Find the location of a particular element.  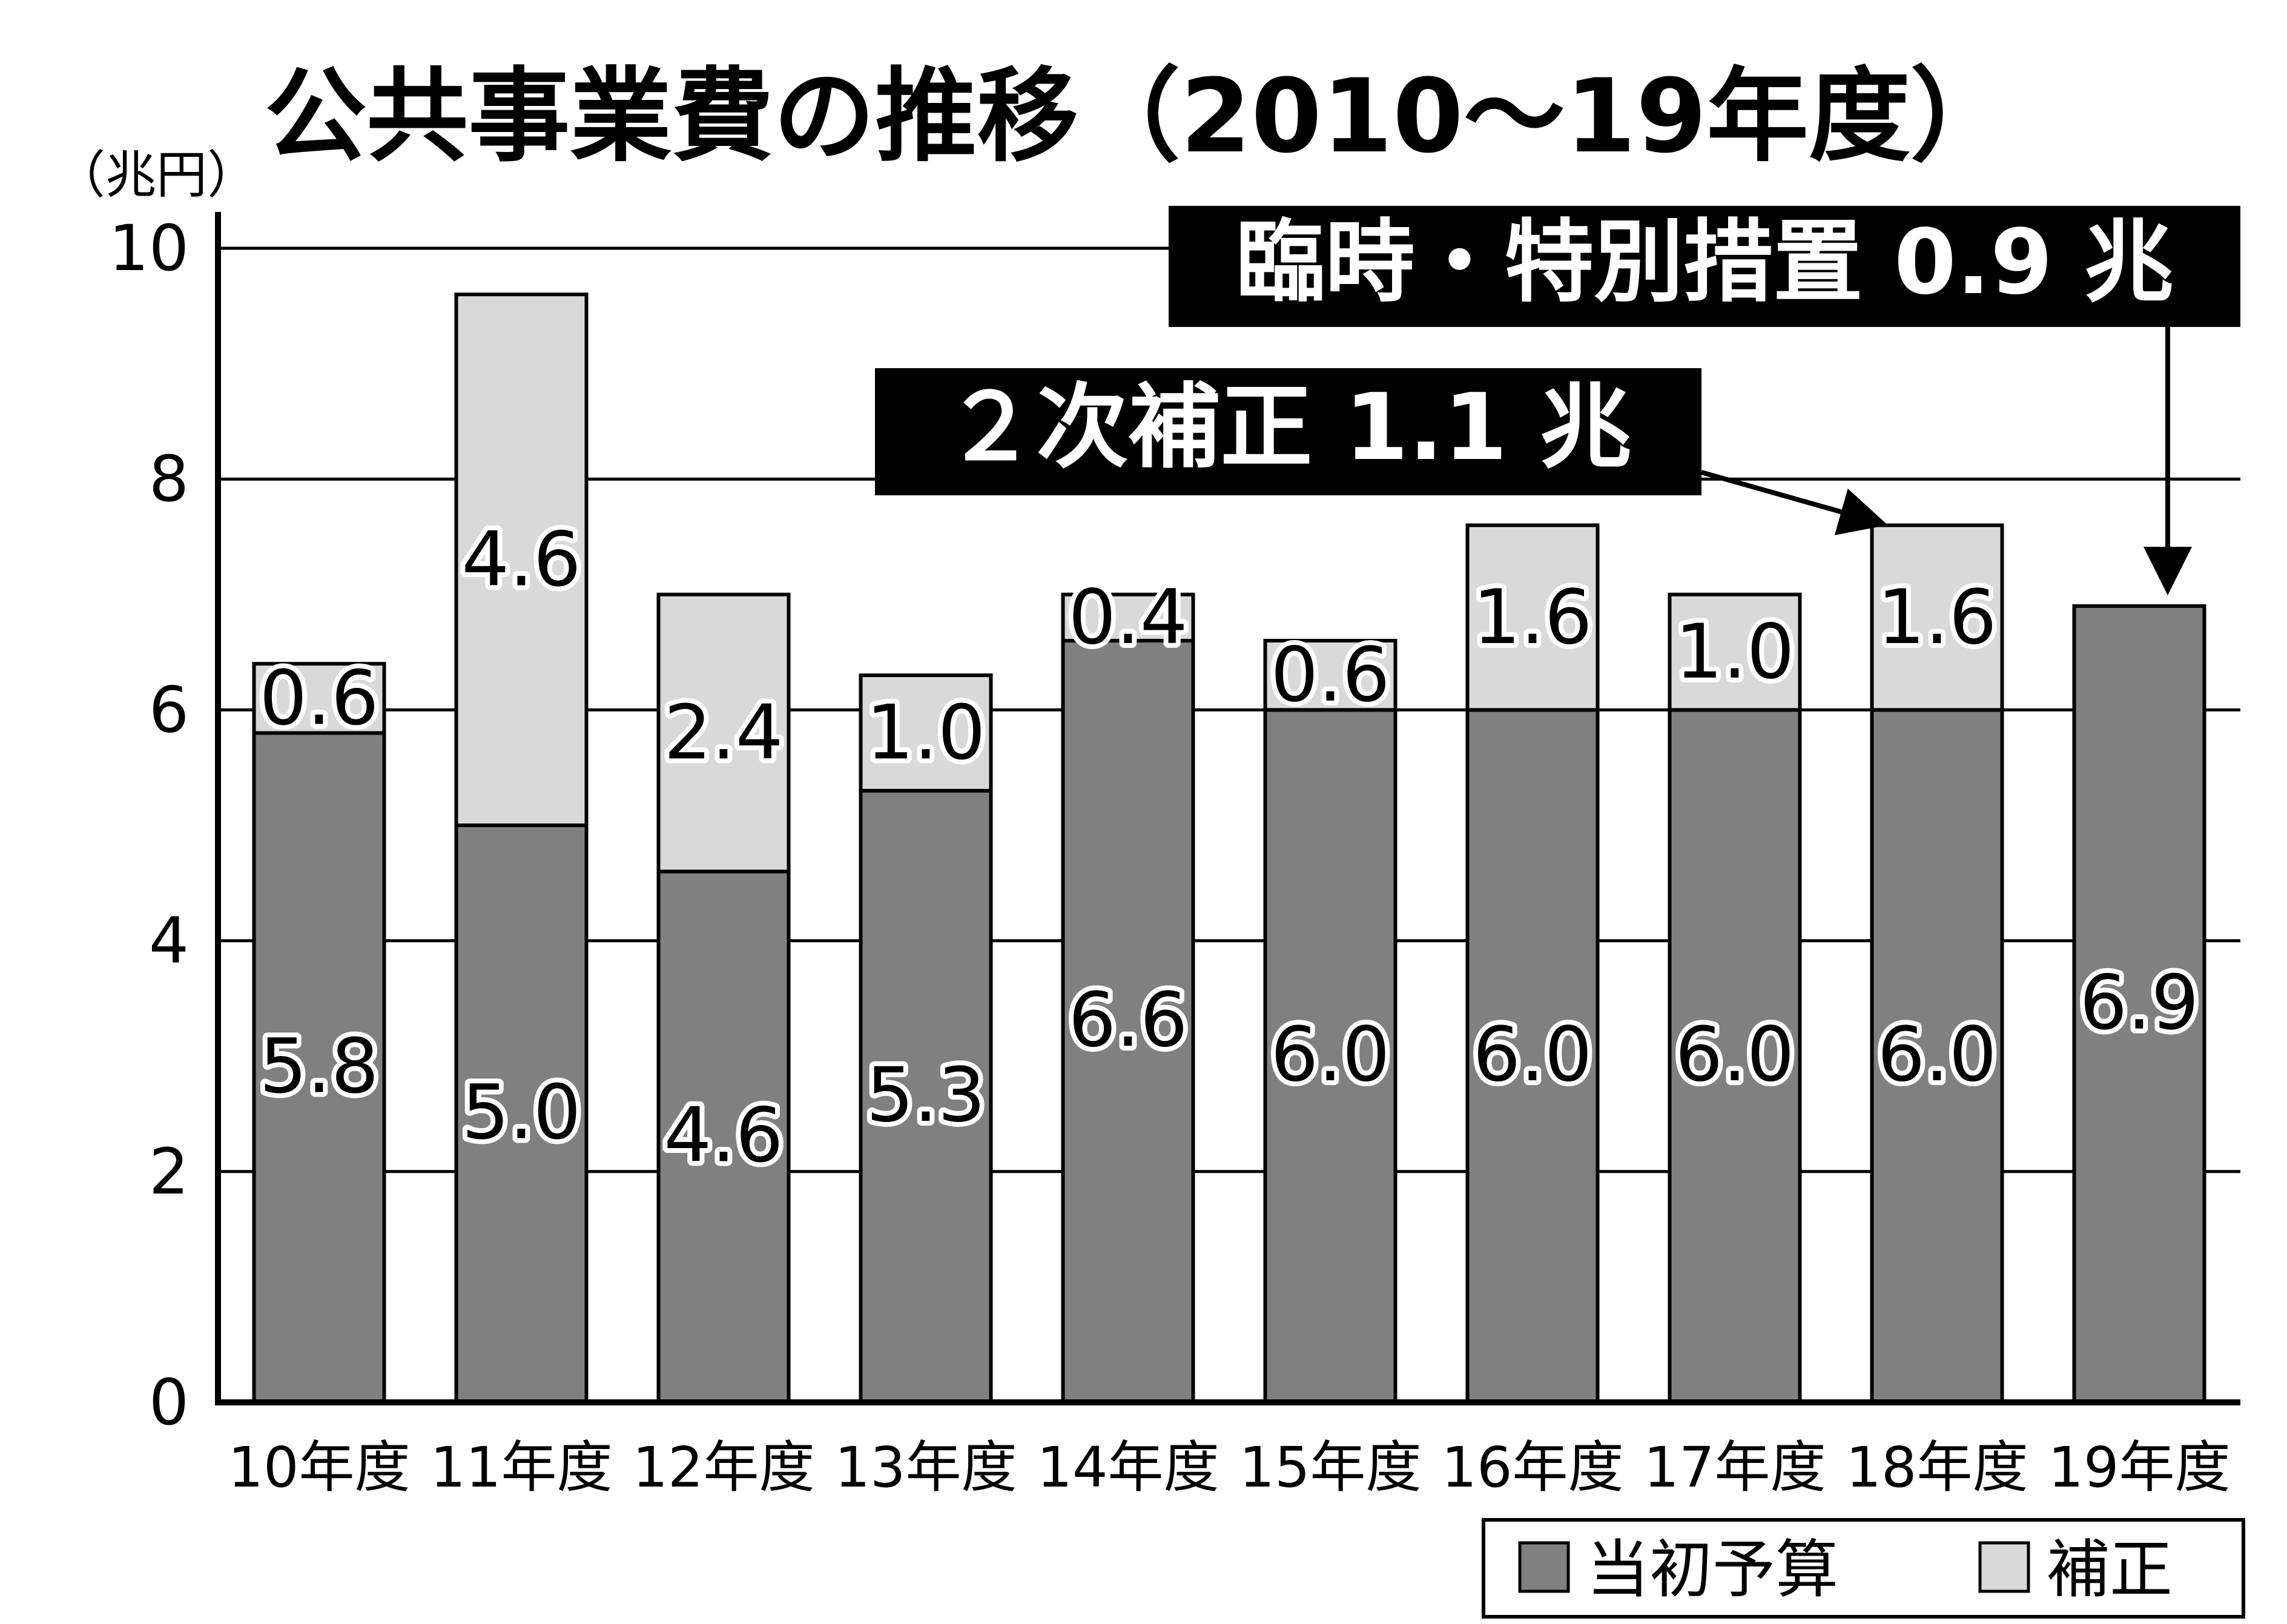

y-tick-label: 0 is located at coordinates (169, 1402).